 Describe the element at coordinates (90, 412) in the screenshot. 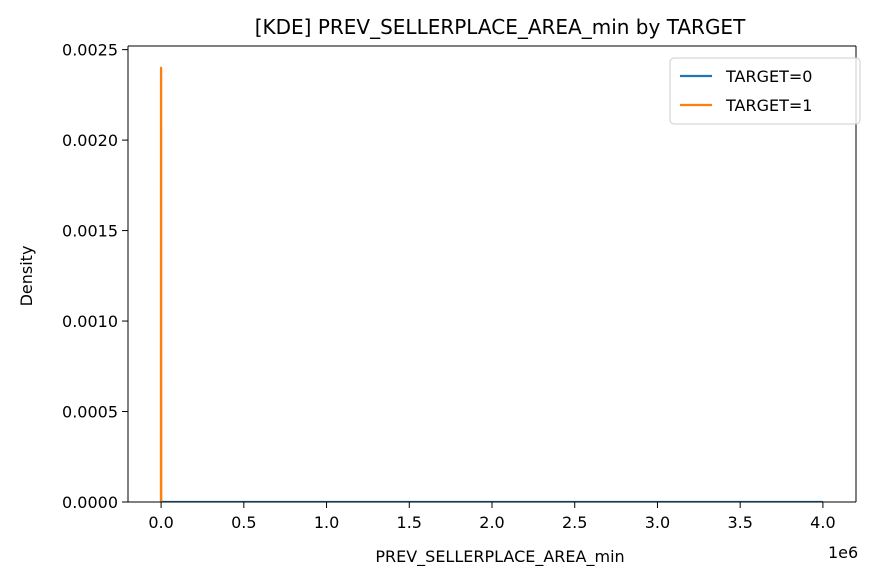

I see `y-tick-label: 0.0005` at that location.